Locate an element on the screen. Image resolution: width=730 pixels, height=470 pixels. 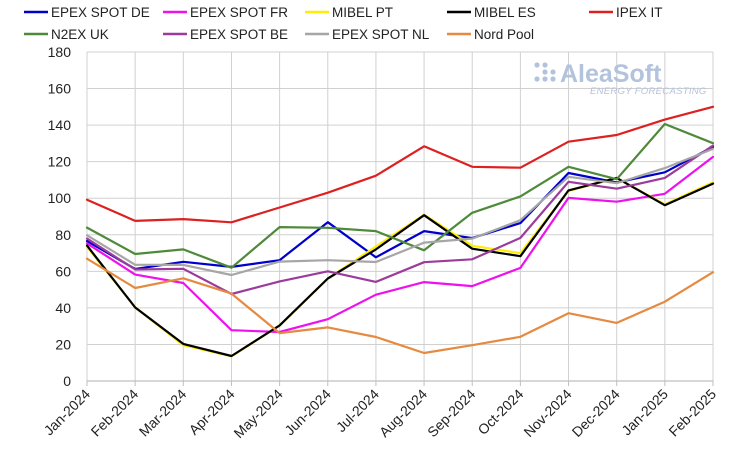
y-tick-label: 100 is located at coordinates (60, 198).